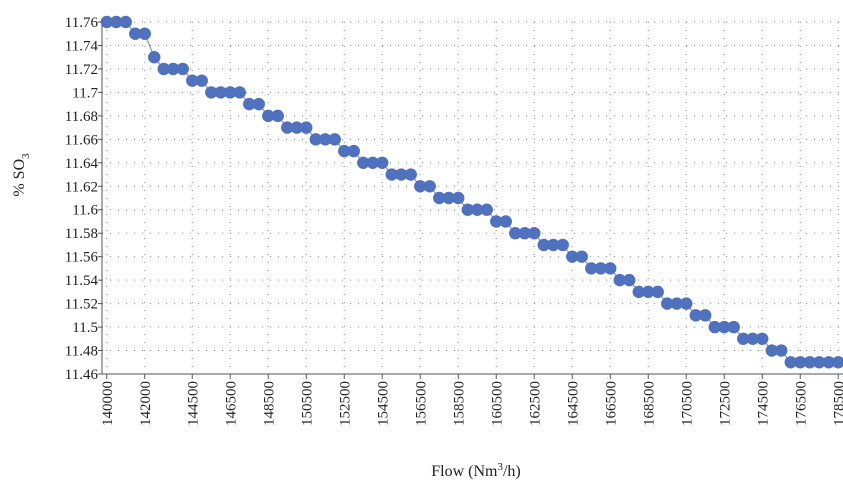 This screenshot has height=483, width=843. What do you see at coordinates (82, 164) in the screenshot?
I see `y-tick-label: 11.64` at bounding box center [82, 164].